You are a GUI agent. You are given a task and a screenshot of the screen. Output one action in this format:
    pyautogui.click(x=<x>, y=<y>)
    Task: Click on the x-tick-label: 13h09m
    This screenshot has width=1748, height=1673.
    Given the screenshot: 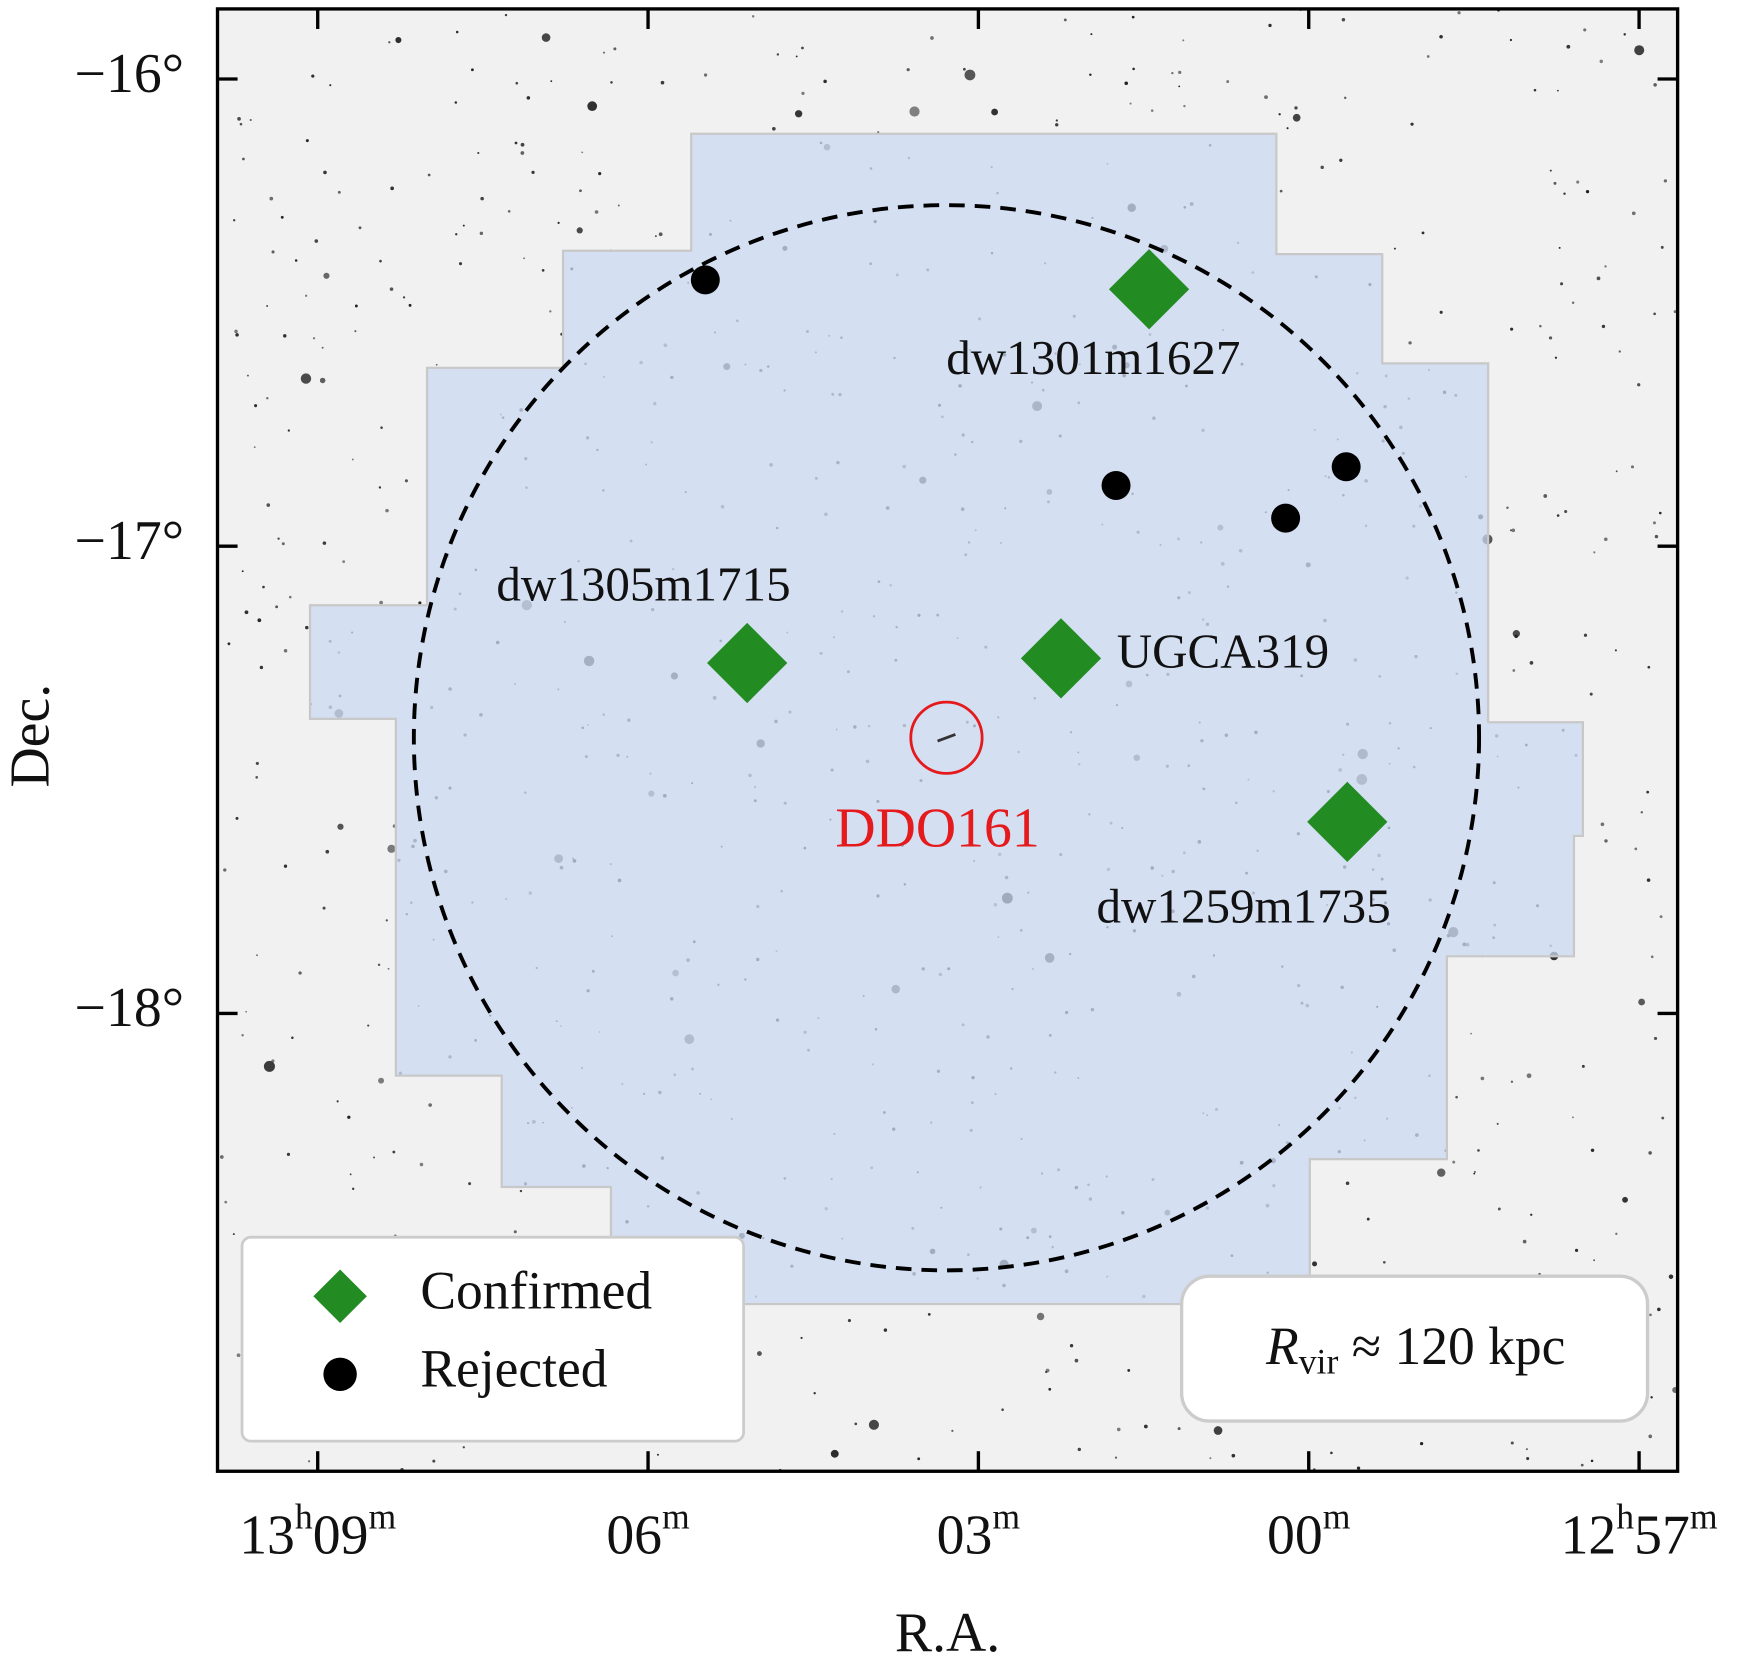 What is the action you would take?
    pyautogui.click(x=317, y=1532)
    